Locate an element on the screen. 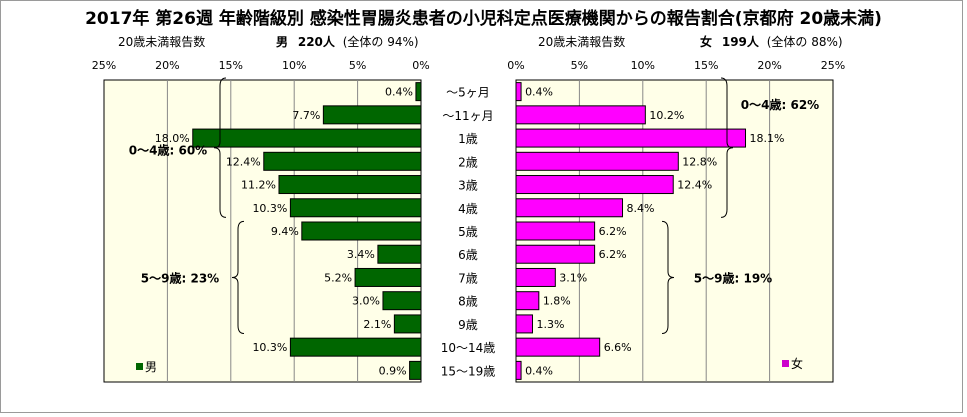 This screenshot has width=967, height=417. female-data-label: 12.8% is located at coordinates (699, 161).